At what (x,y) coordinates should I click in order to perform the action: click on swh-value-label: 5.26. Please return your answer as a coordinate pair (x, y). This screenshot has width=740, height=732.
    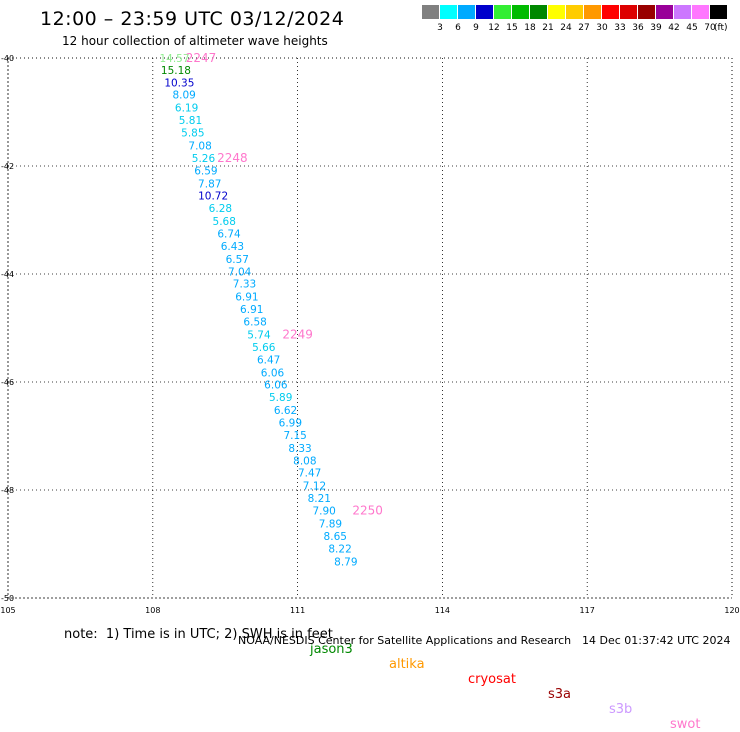
    Looking at the image, I should click on (204, 159).